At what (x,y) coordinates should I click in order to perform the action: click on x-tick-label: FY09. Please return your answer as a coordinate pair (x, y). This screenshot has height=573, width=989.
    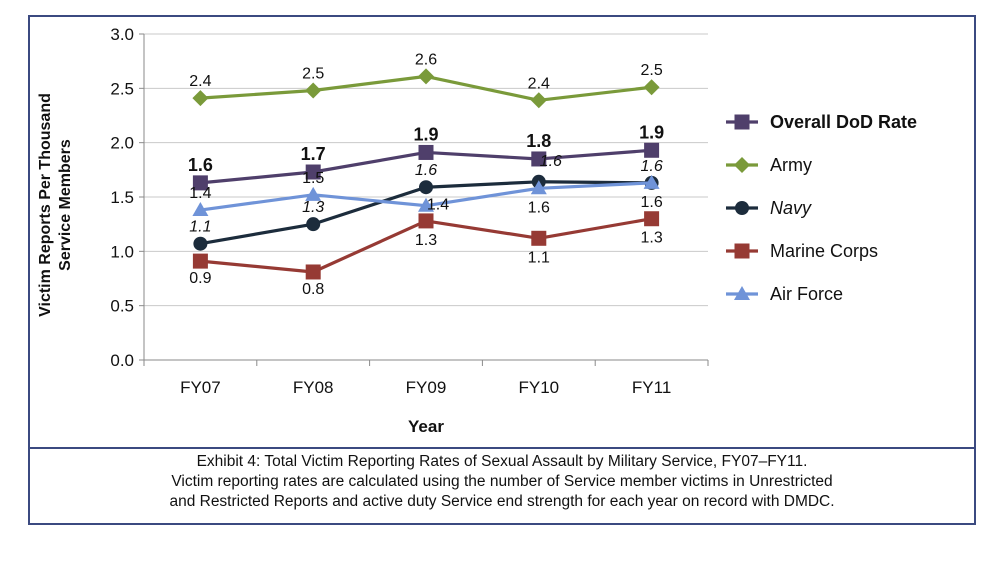
    Looking at the image, I should click on (426, 387).